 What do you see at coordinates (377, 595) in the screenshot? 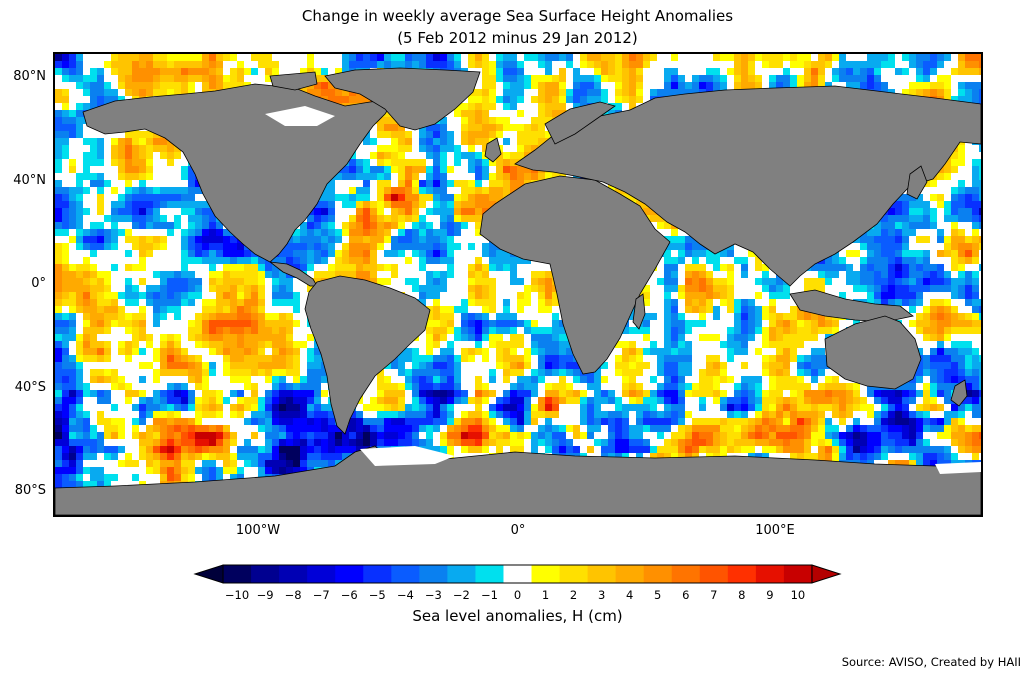
I see `colorbar-tick-label: −5` at bounding box center [377, 595].